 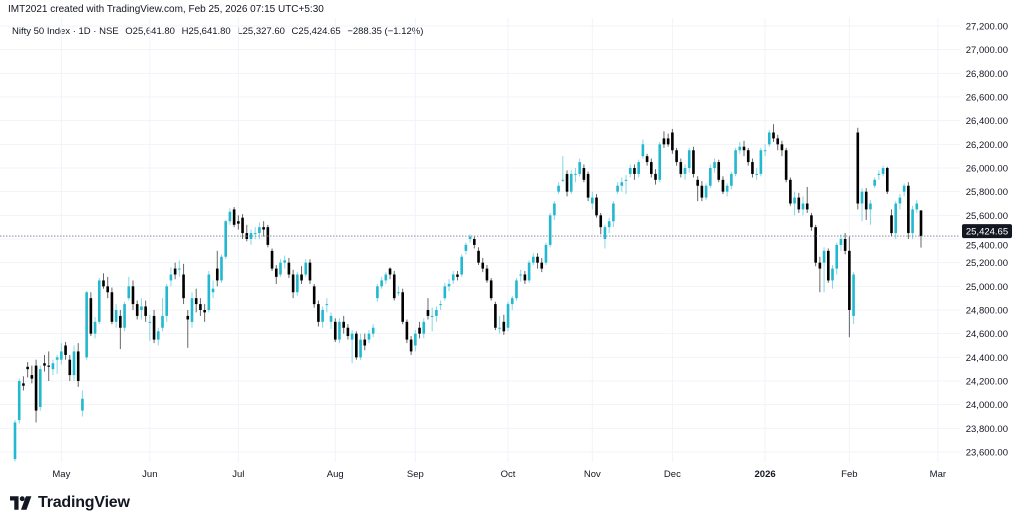 I want to click on tradingview-logo: TradingView, so click(x=70, y=503).